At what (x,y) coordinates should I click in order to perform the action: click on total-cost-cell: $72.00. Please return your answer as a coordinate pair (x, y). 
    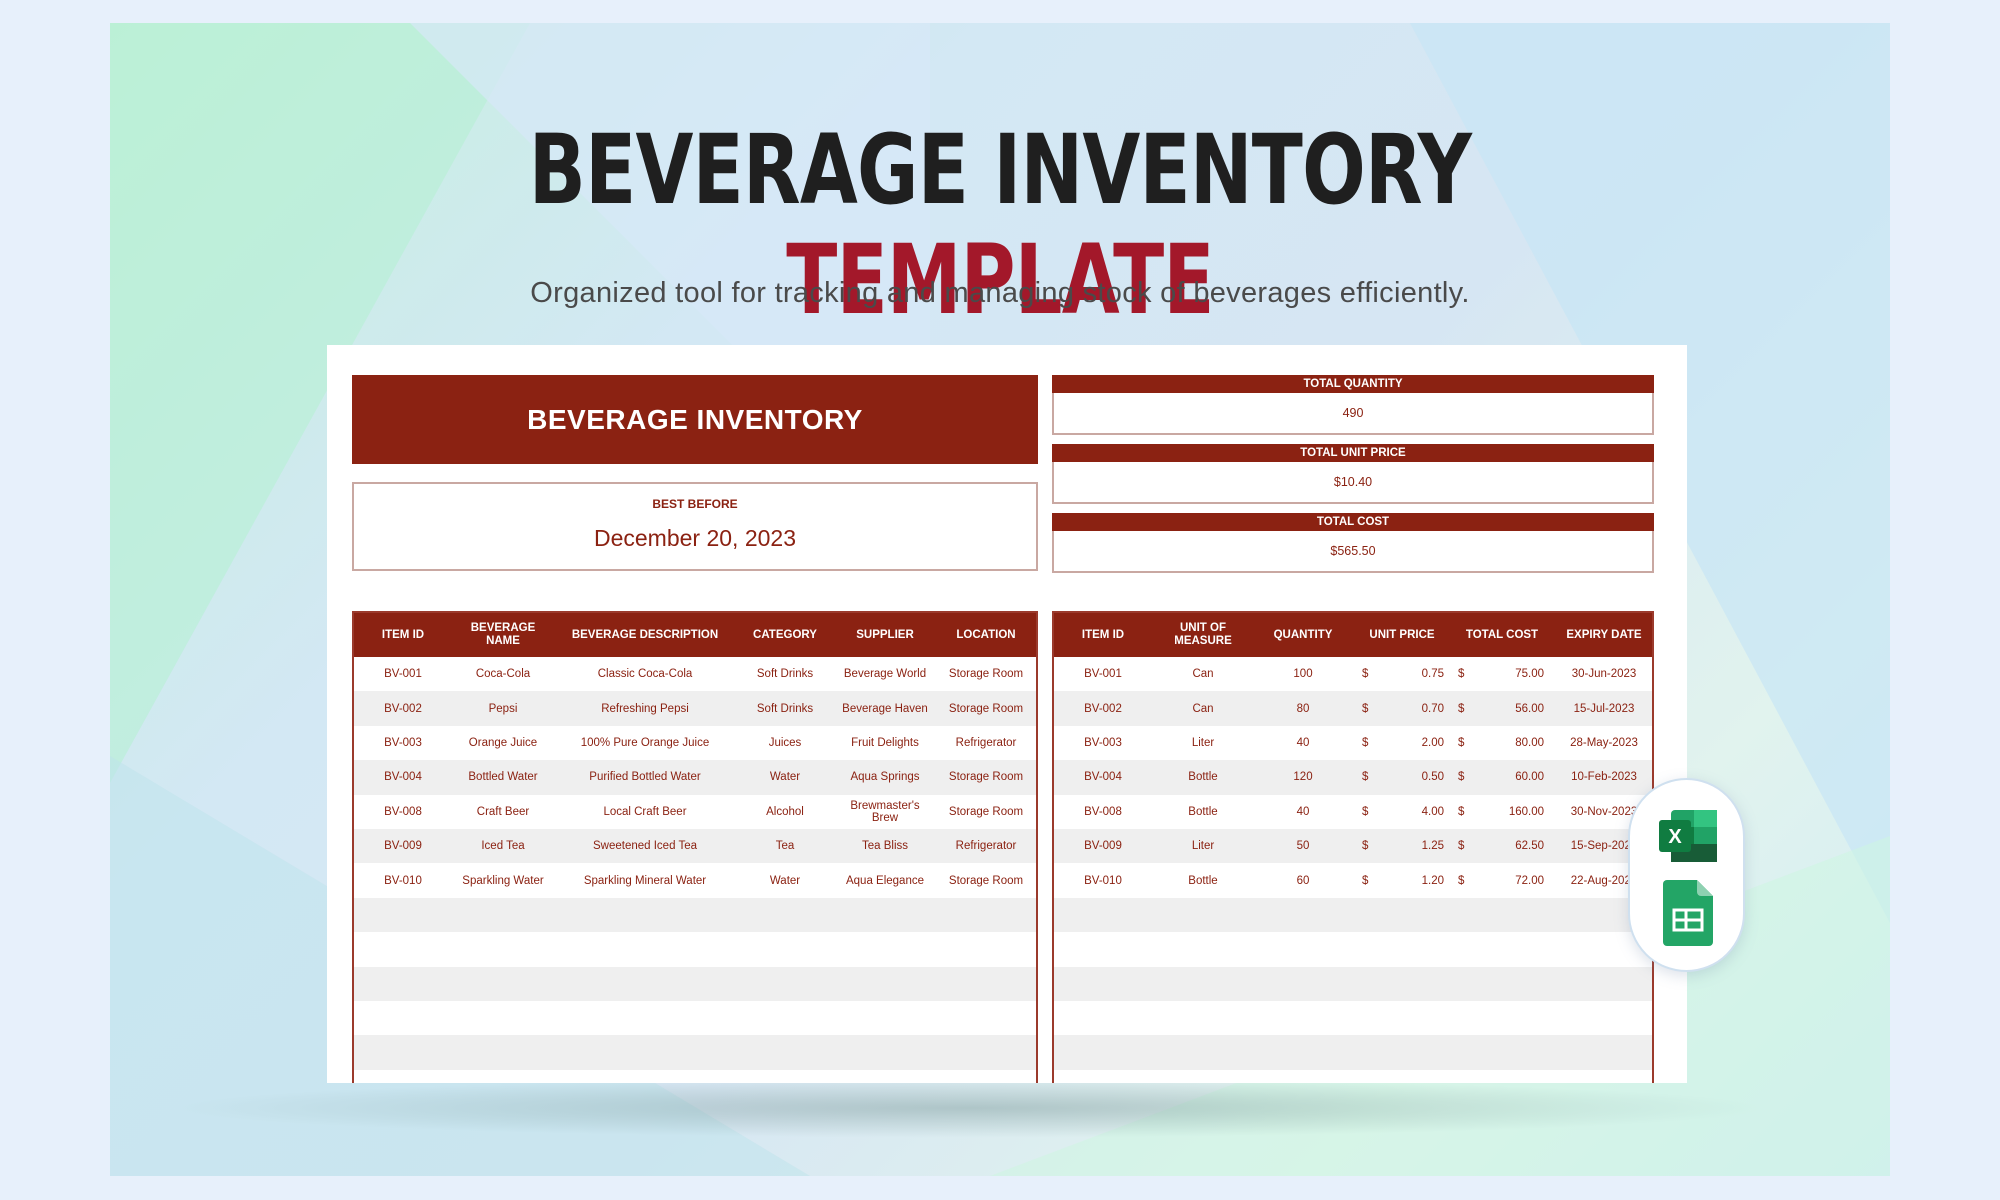
    Looking at the image, I should click on (1502, 880).